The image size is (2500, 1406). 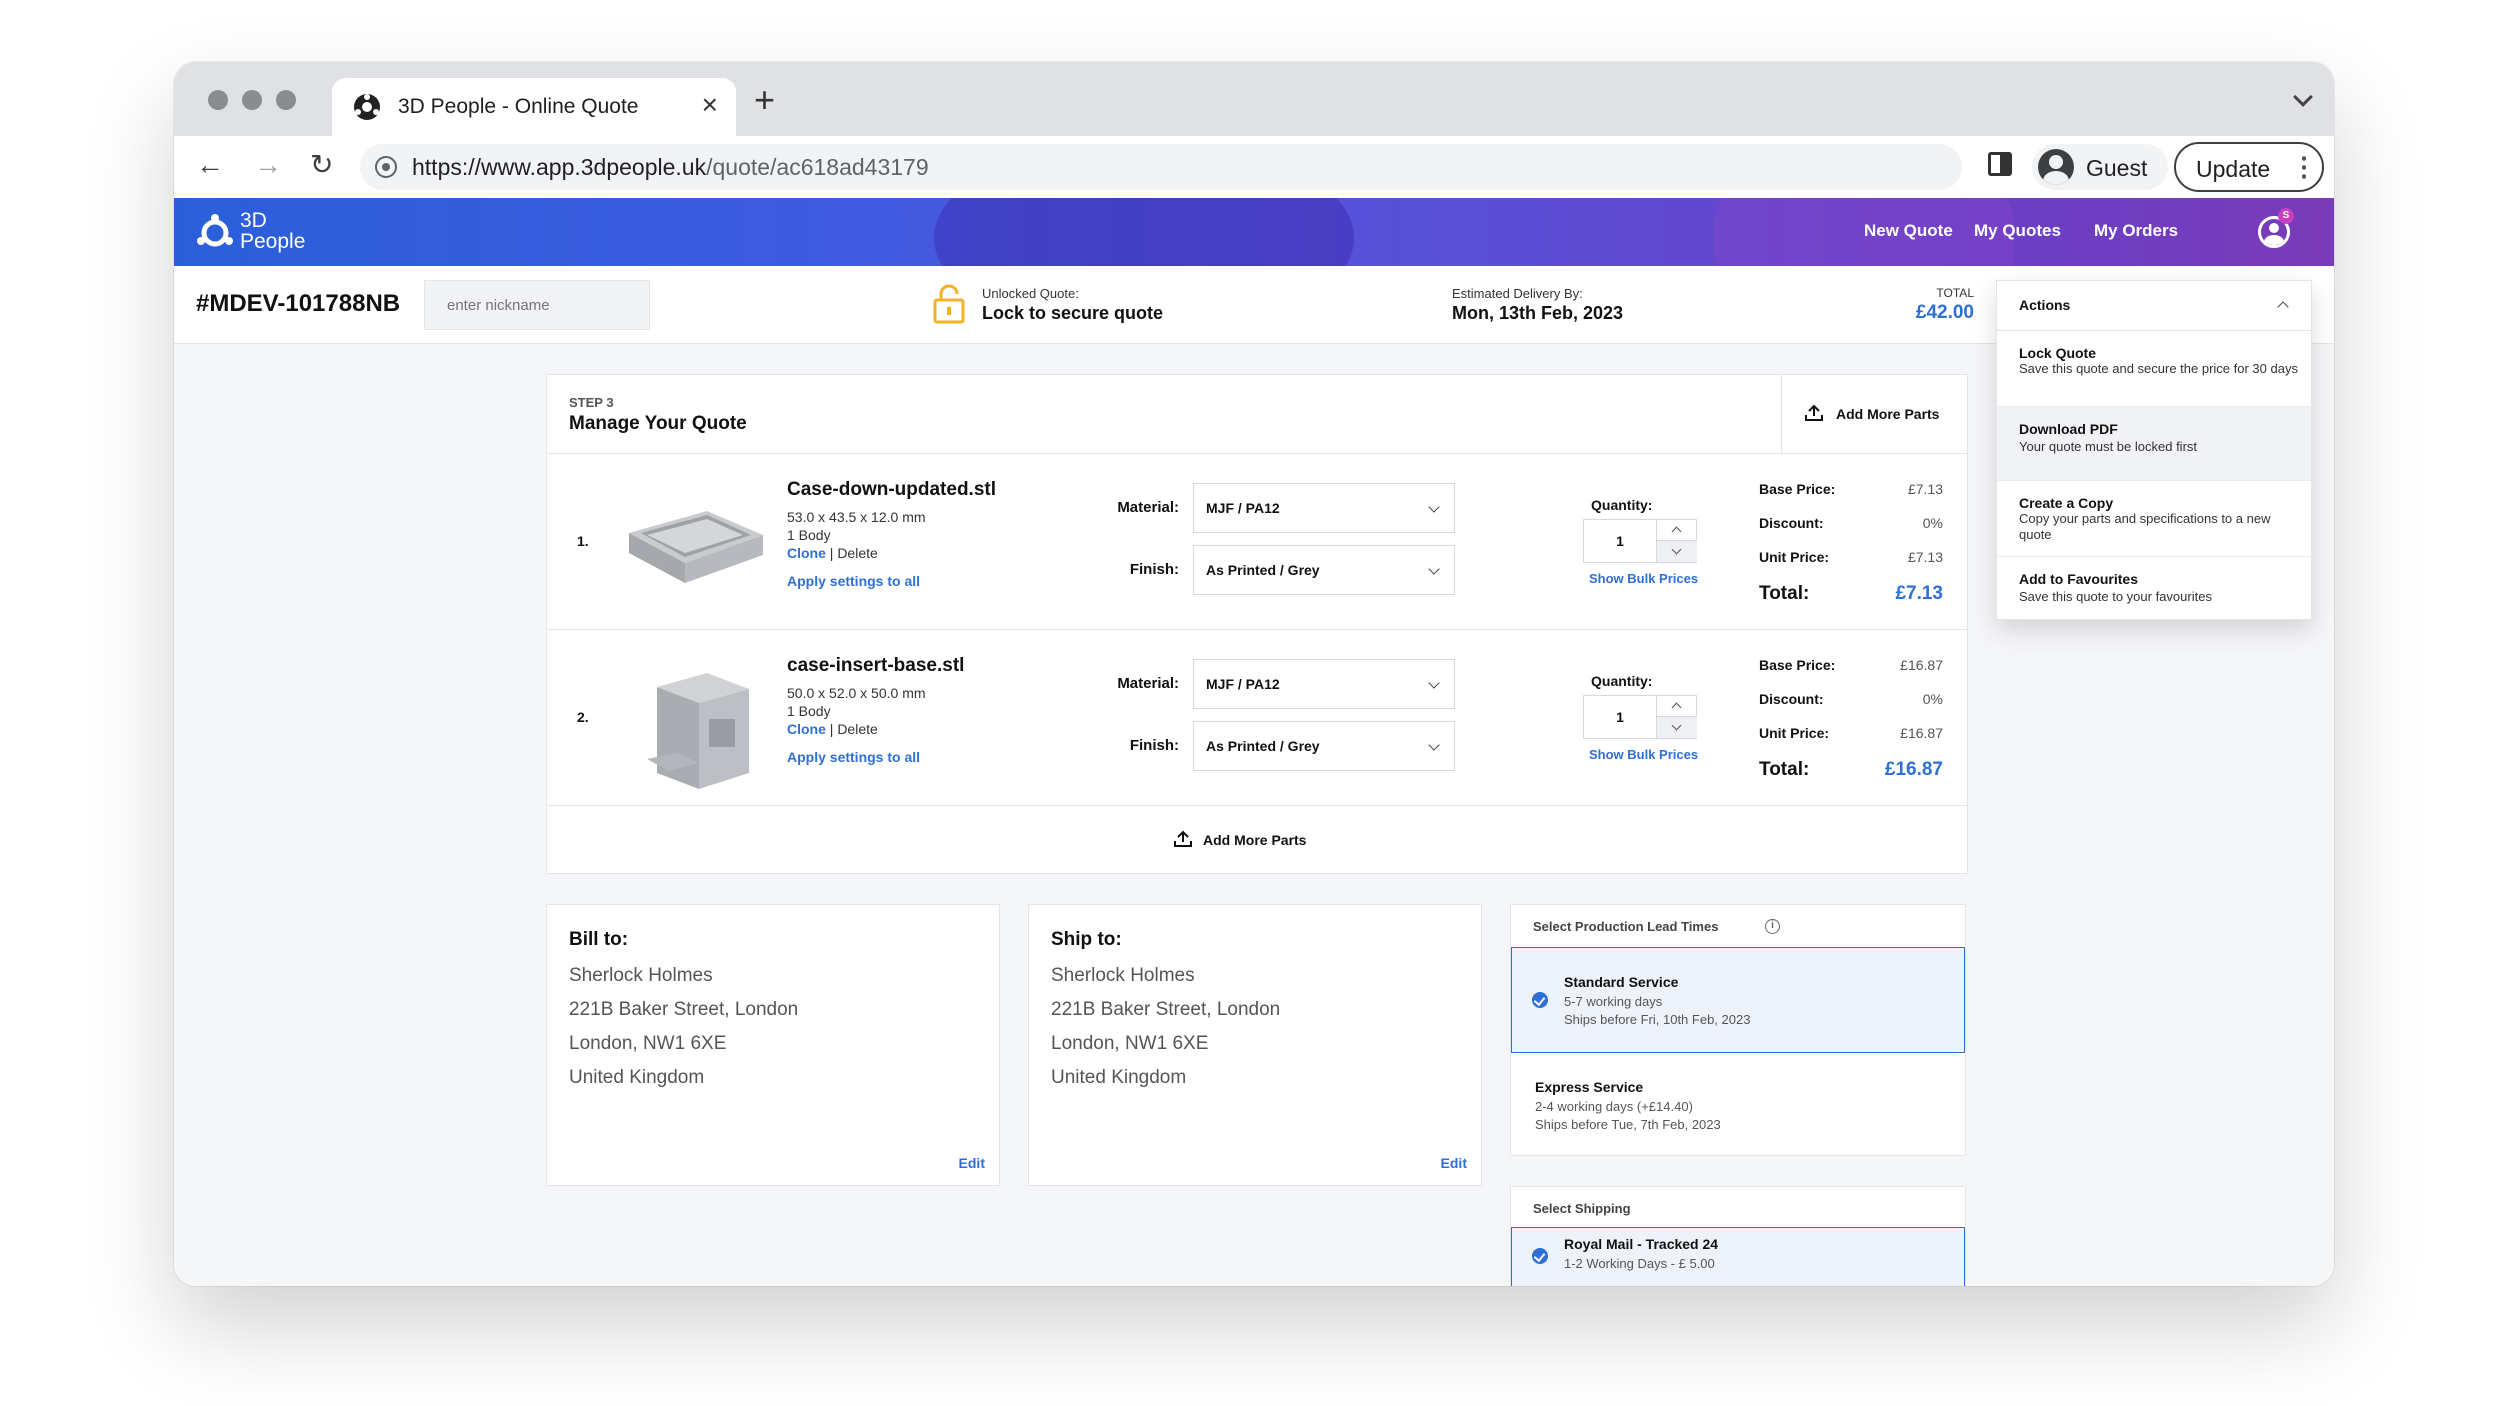 What do you see at coordinates (1913, 769) in the screenshot?
I see `part-total-value: £16.87` at bounding box center [1913, 769].